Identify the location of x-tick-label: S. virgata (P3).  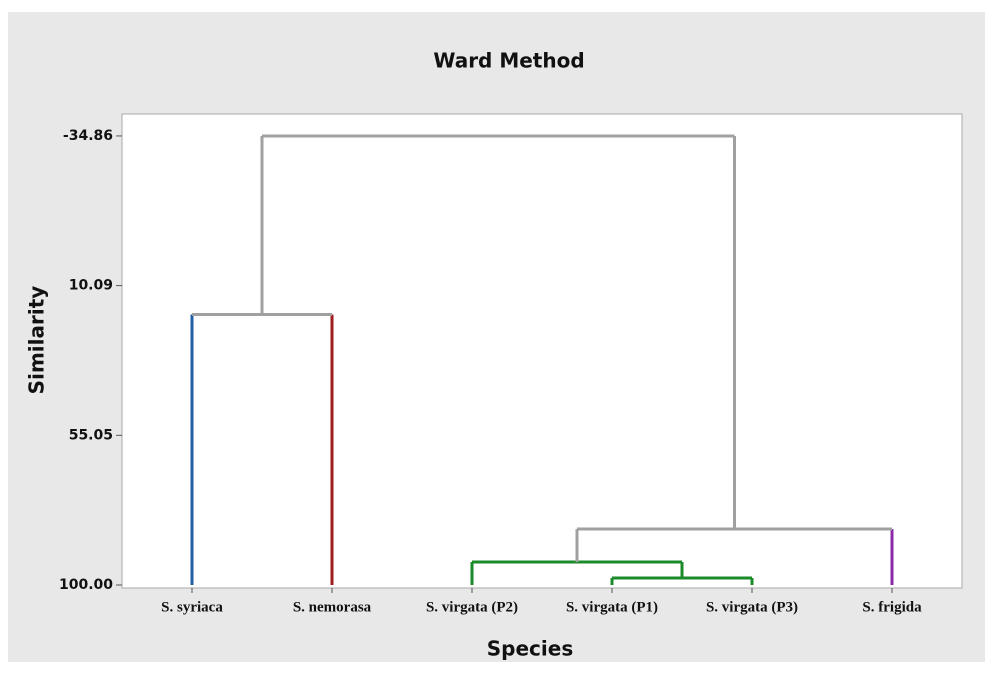
(752, 607).